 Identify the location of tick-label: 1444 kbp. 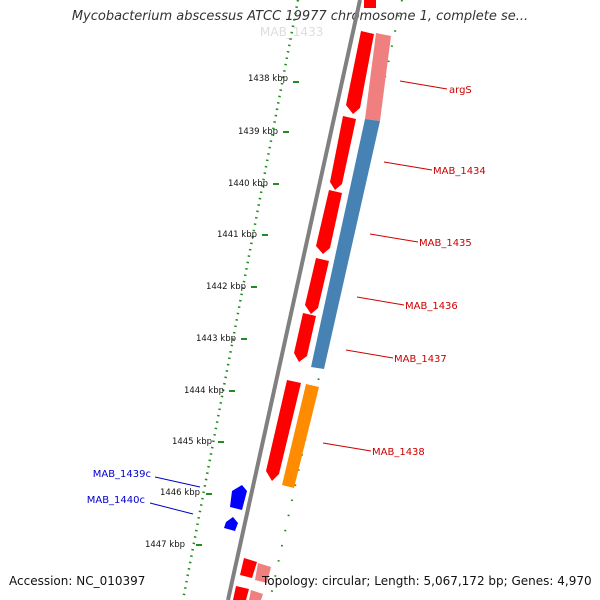
(204, 391).